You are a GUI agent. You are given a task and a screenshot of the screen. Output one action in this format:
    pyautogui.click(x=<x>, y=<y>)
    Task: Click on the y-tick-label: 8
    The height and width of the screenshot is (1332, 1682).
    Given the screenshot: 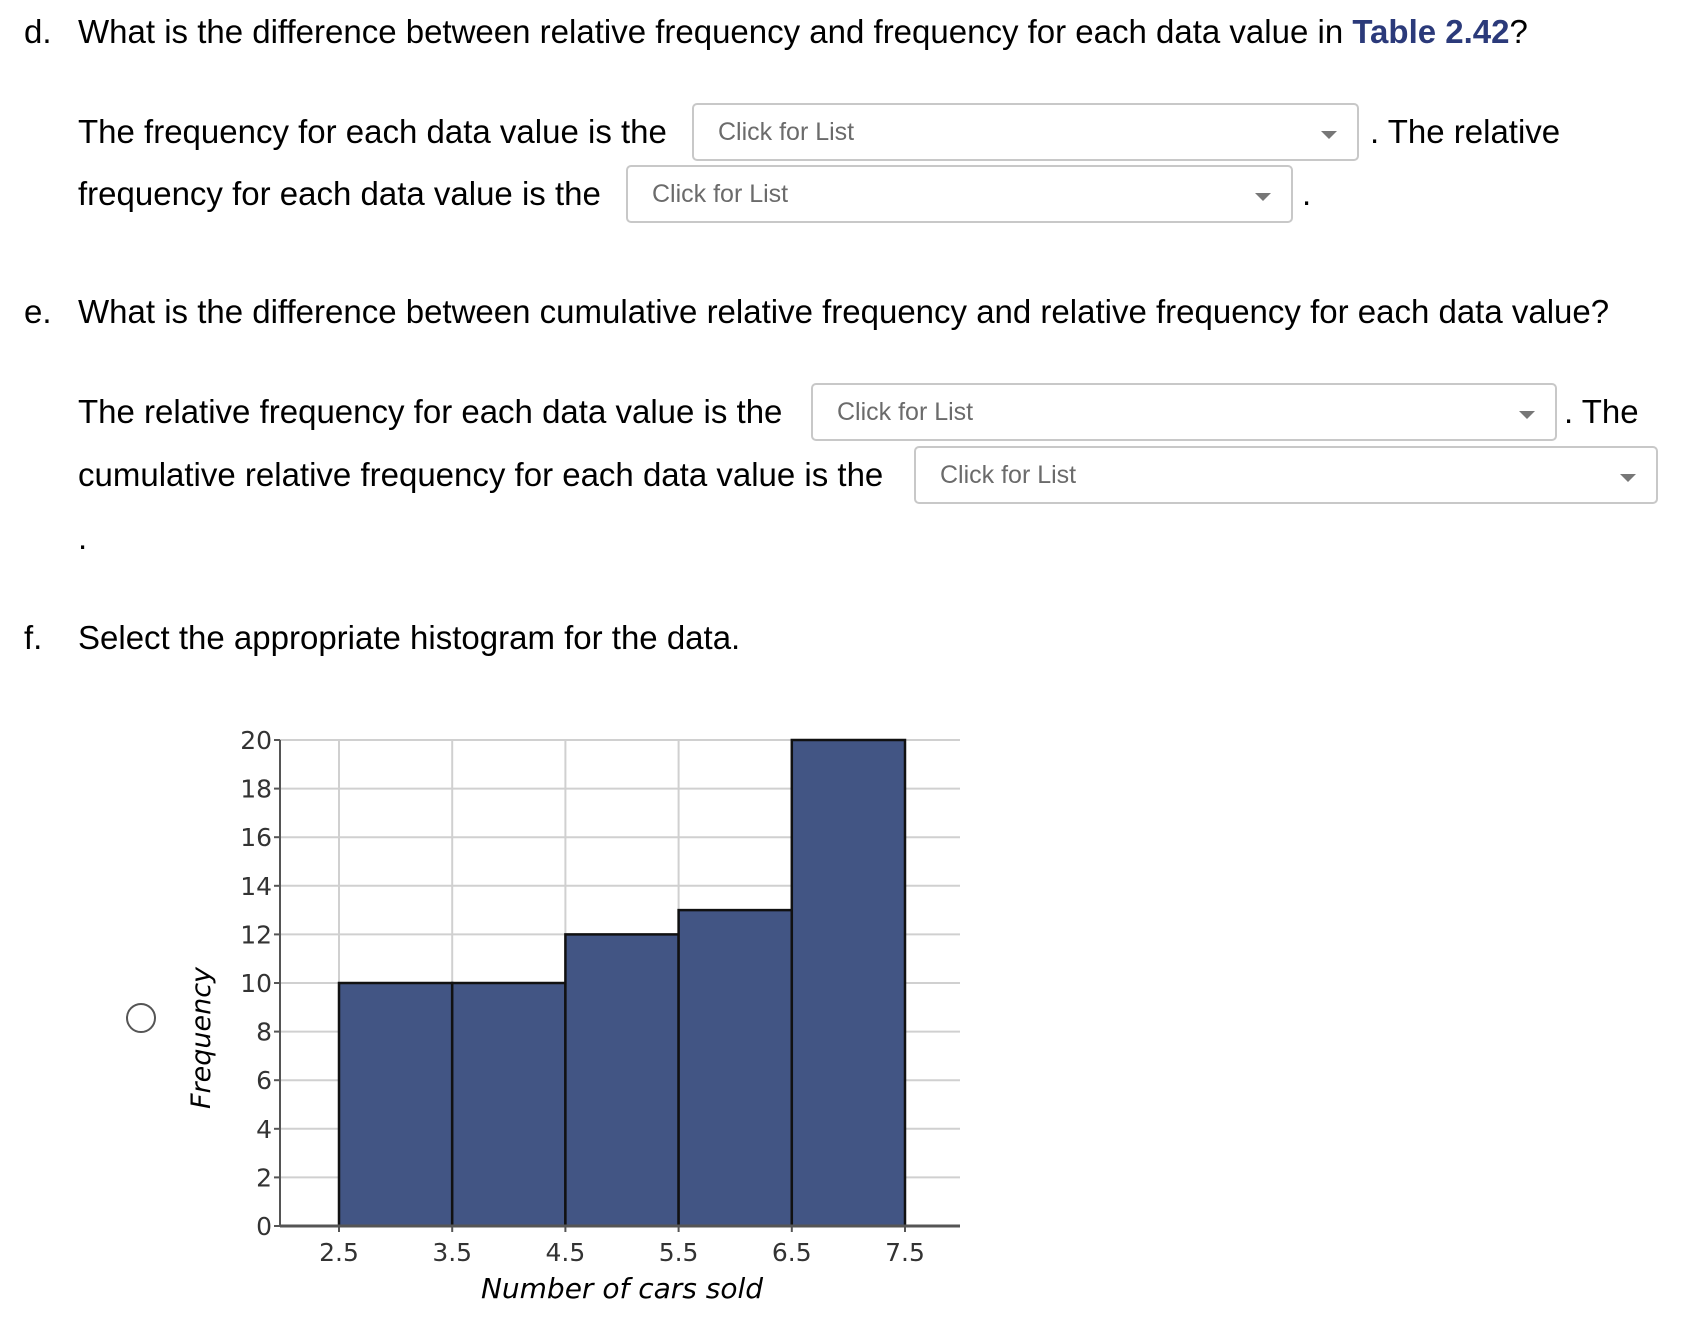 What is the action you would take?
    pyautogui.click(x=264, y=1032)
    